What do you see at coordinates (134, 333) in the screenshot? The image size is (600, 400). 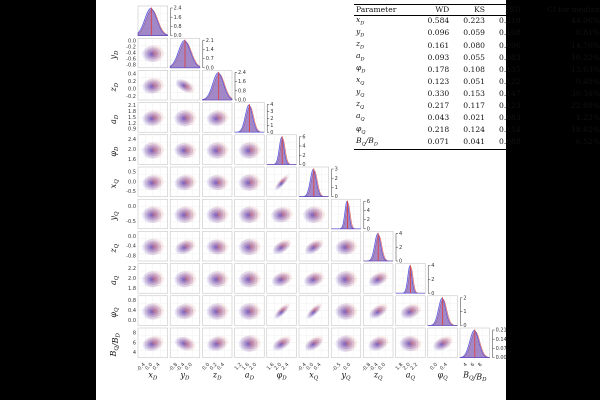 I see `y-tick-label-10-0: 8` at bounding box center [134, 333].